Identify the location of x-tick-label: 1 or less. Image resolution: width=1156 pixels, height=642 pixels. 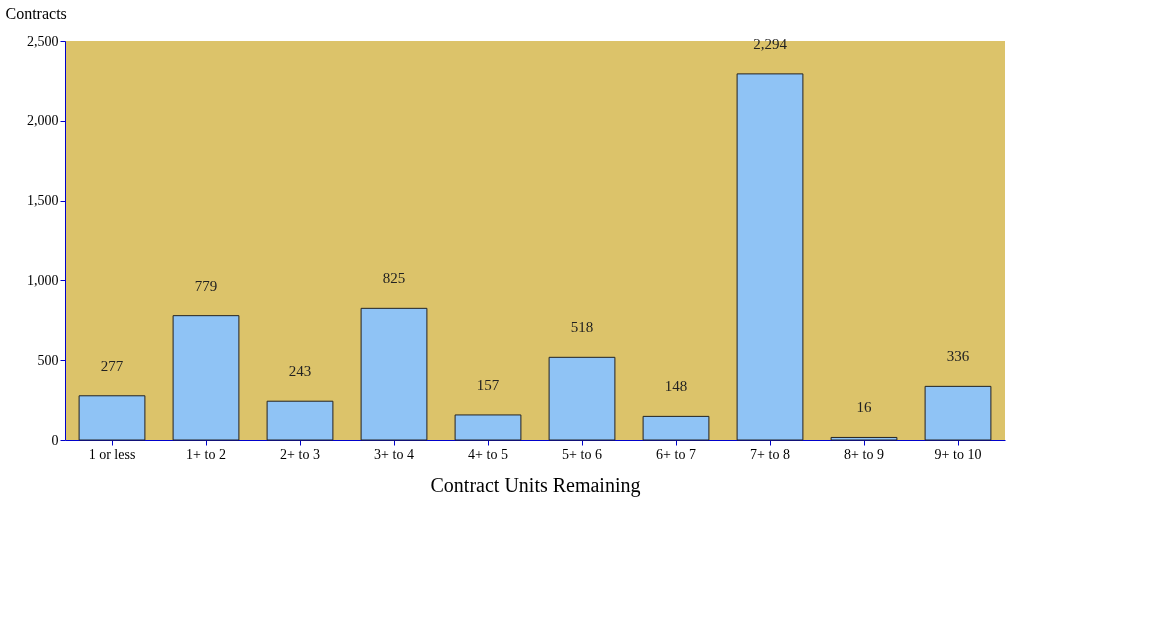
(112, 454).